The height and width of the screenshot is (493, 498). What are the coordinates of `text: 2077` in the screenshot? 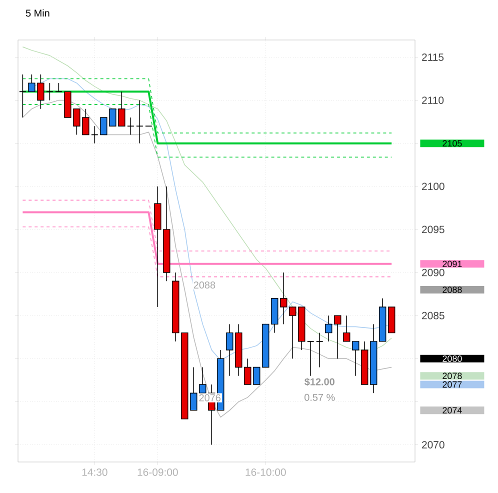 It's located at (452, 384).